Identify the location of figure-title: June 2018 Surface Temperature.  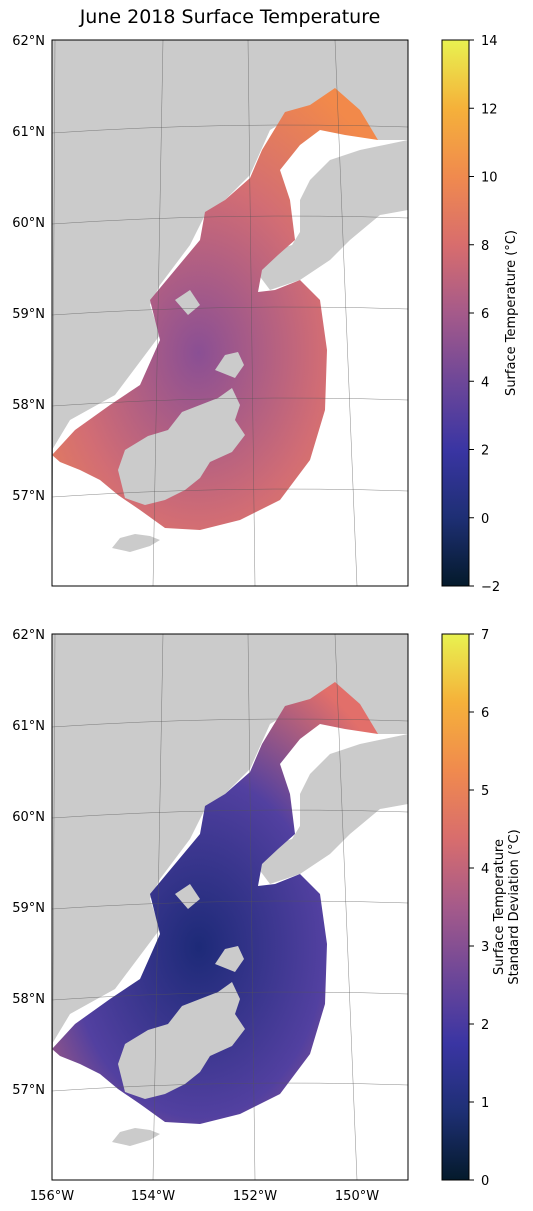
(230, 17).